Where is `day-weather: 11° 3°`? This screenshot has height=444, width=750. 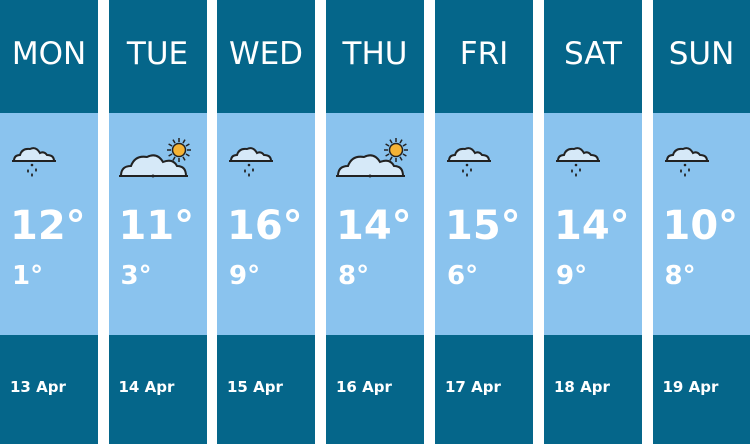 day-weather: 11° 3° is located at coordinates (157, 224).